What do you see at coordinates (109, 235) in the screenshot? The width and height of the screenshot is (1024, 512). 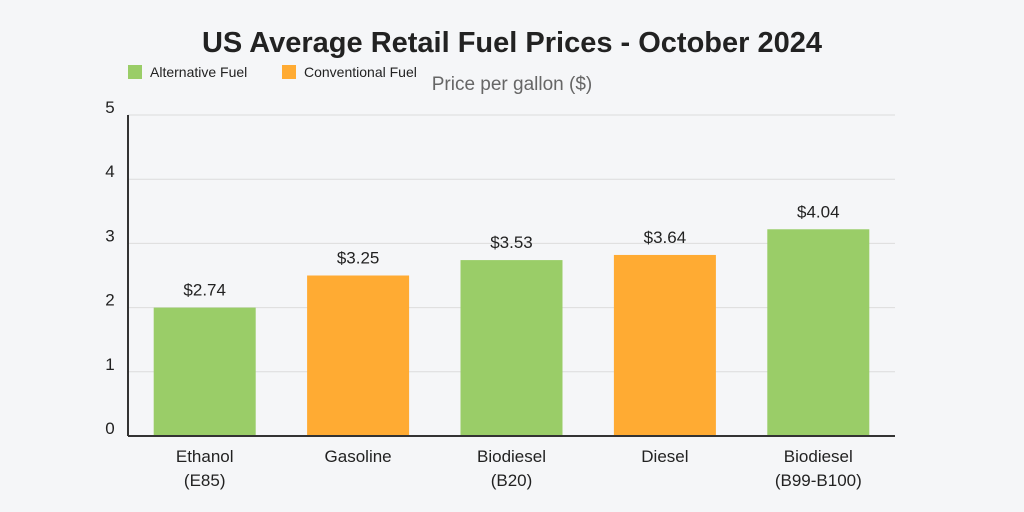 I see `y-tick-label: 3` at bounding box center [109, 235].